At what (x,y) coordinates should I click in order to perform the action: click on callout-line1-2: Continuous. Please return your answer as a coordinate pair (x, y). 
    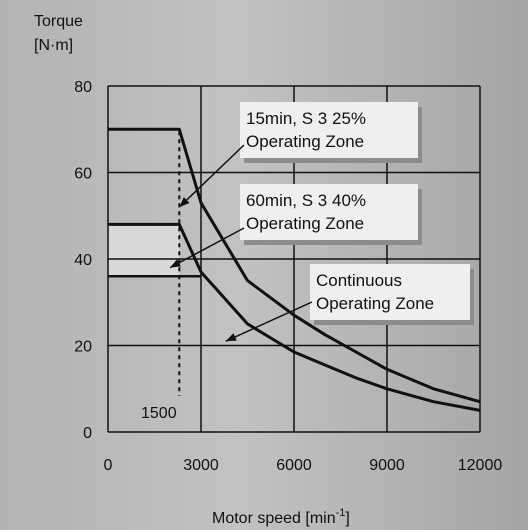
    Looking at the image, I should click on (359, 280).